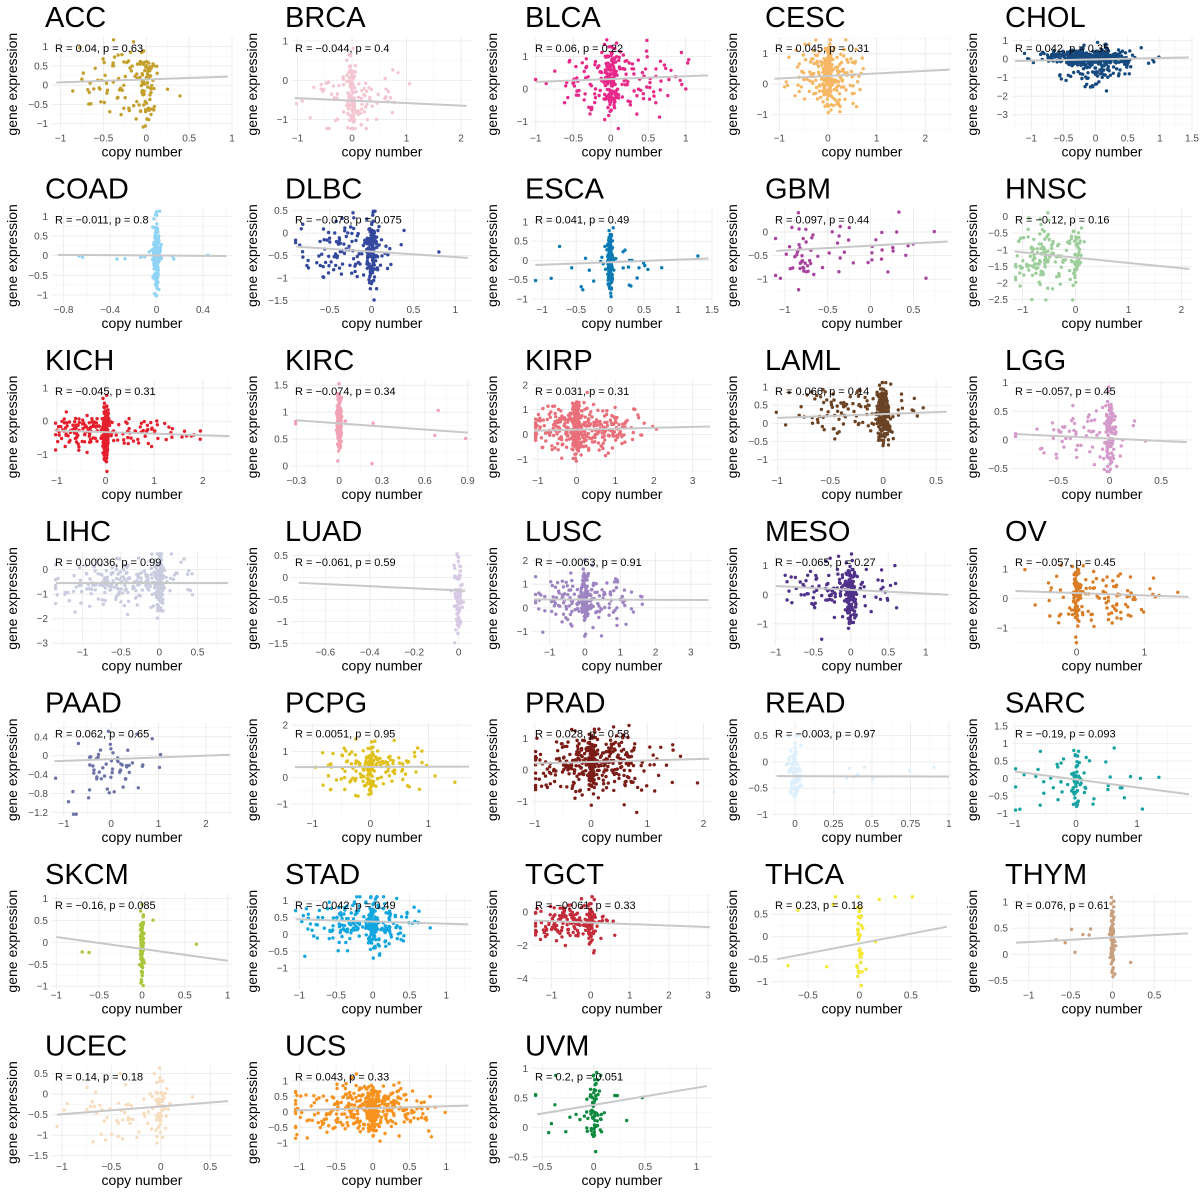 The width and height of the screenshot is (1200, 1200). I want to click on x-tick-label: 2, so click(203, 481).